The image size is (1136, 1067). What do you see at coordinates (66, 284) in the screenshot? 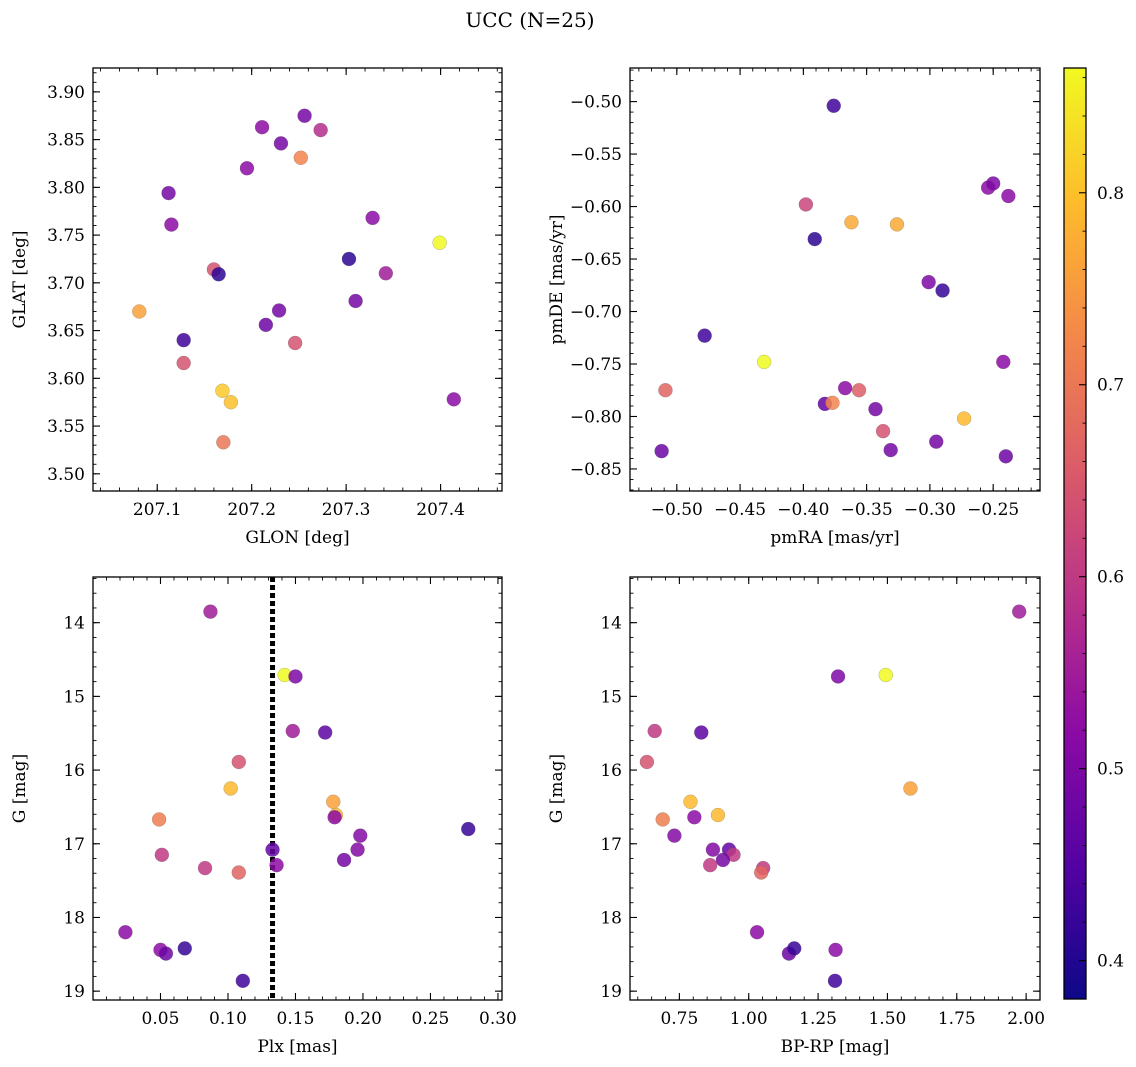
I see `y-tick-label: 3.70` at bounding box center [66, 284].